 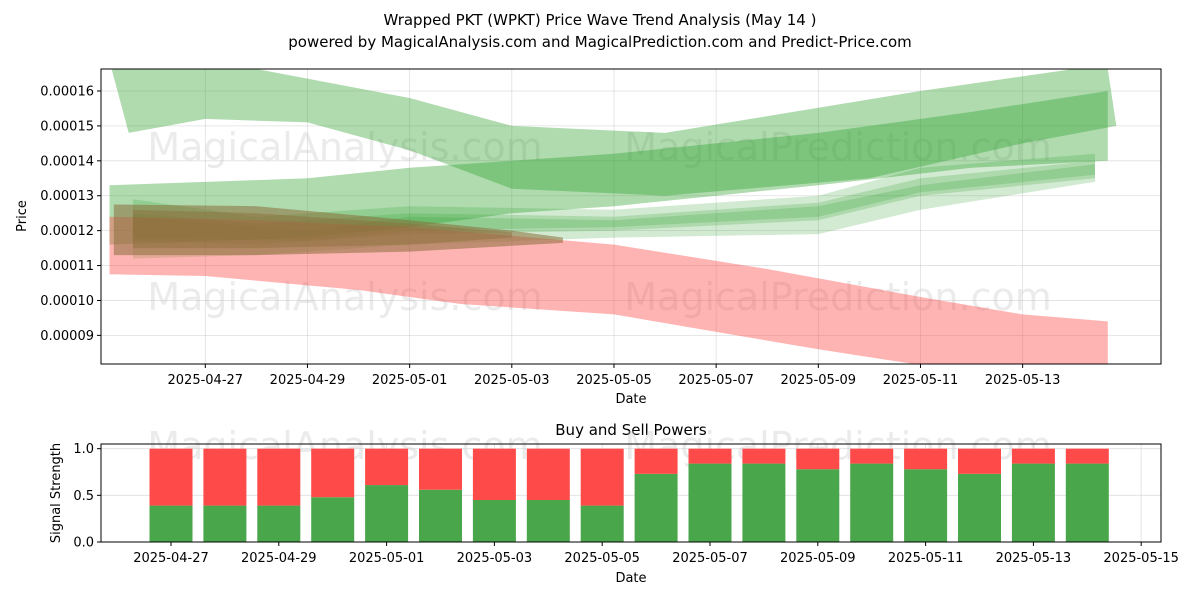 What do you see at coordinates (921, 380) in the screenshot?
I see `price-x-tick-label: 2025-05-11` at bounding box center [921, 380].